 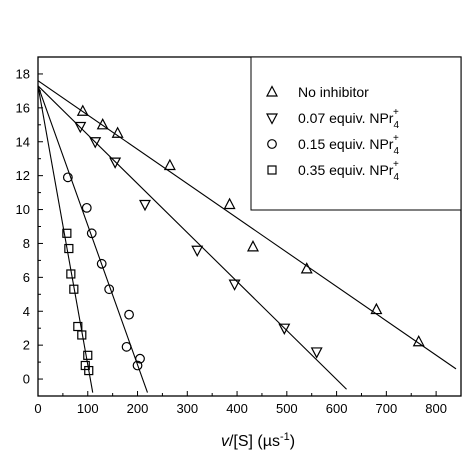 What do you see at coordinates (26, 311) in the screenshot?
I see `y-tick-label-4: 4` at bounding box center [26, 311].